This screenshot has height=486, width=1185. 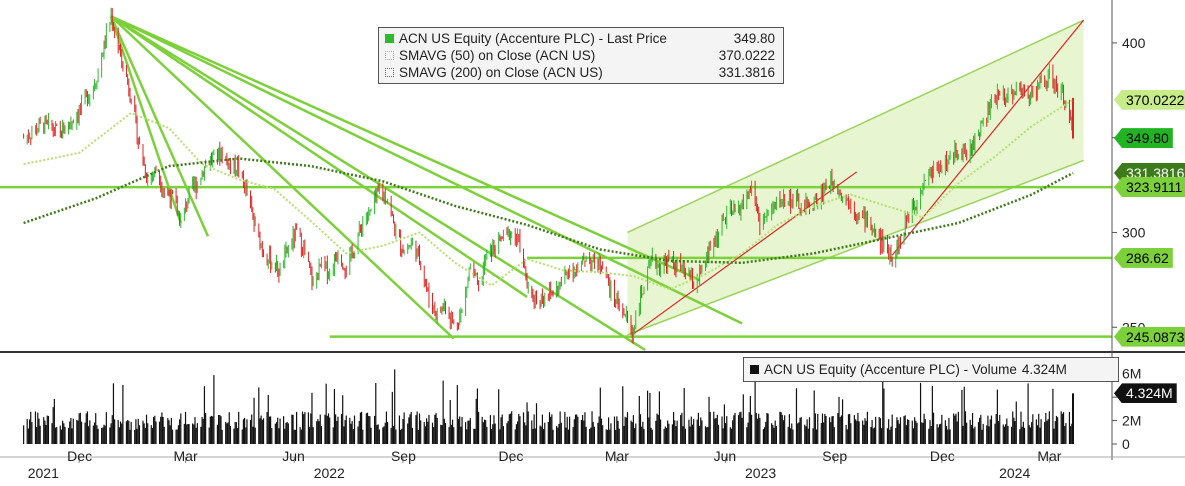 What do you see at coordinates (1145, 393) in the screenshot?
I see `volume-value-tag: 4.324M` at bounding box center [1145, 393].